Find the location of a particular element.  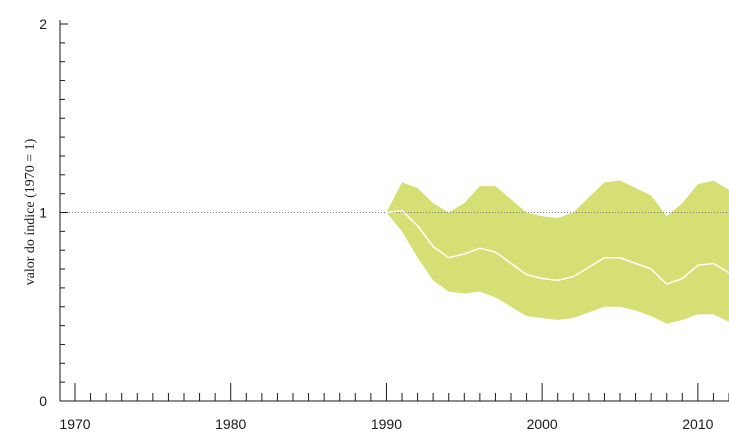

x-tick-label: 1980 is located at coordinates (230, 424).